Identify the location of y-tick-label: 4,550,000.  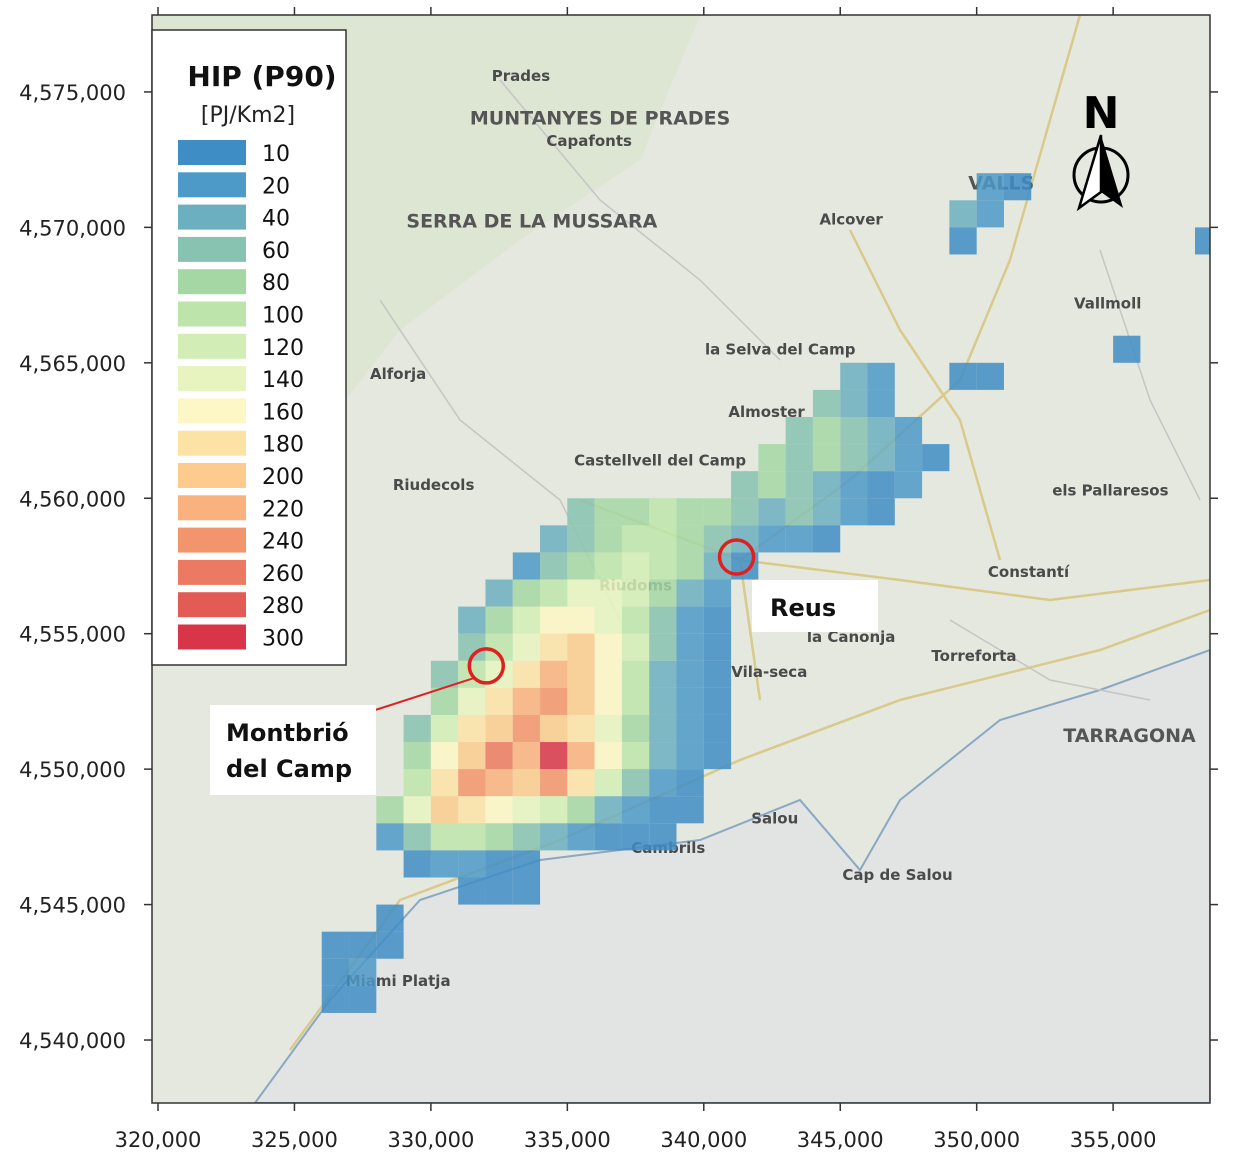
(72, 770).